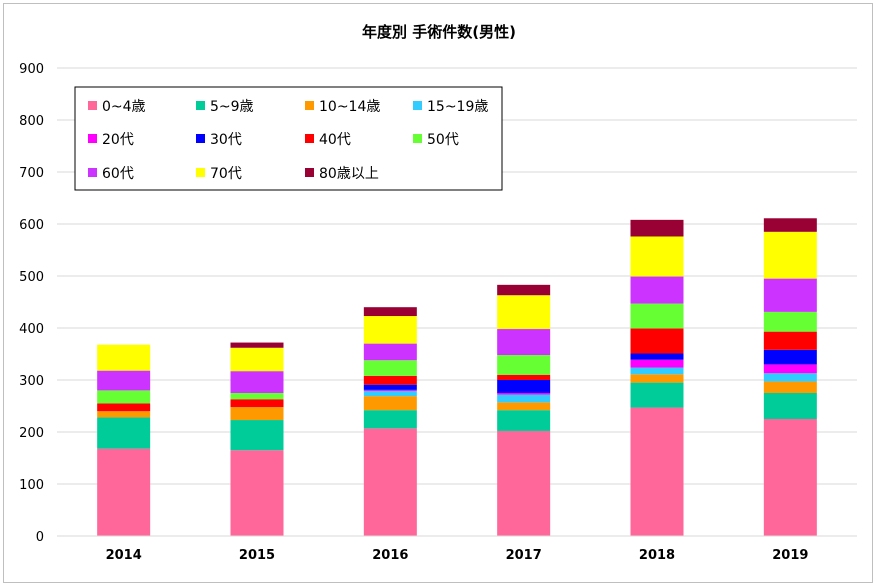 This screenshot has height=588, width=878. I want to click on legend-box, so click(288, 138).